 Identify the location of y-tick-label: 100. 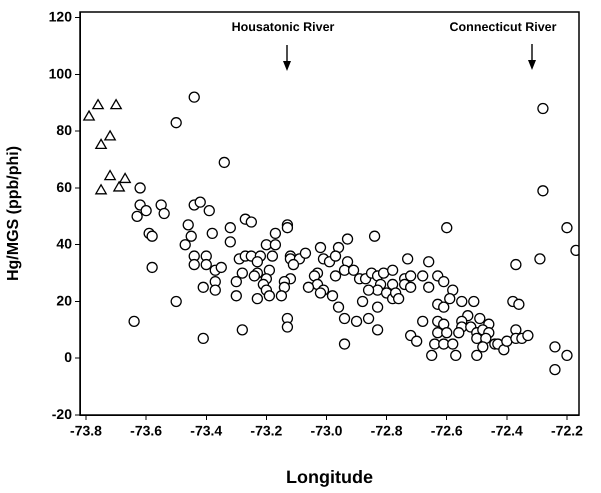
(60, 73).